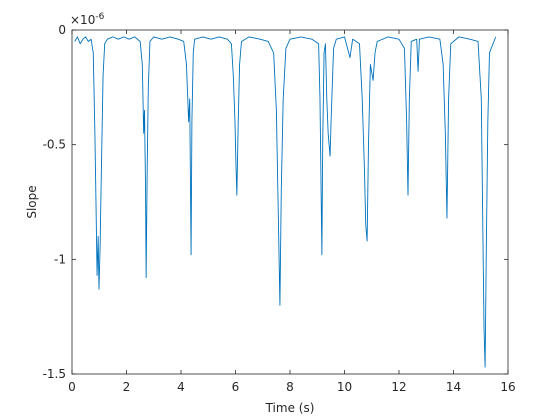 This screenshot has width=560, height=420. I want to click on y-tick-label: -1, so click(60, 259).